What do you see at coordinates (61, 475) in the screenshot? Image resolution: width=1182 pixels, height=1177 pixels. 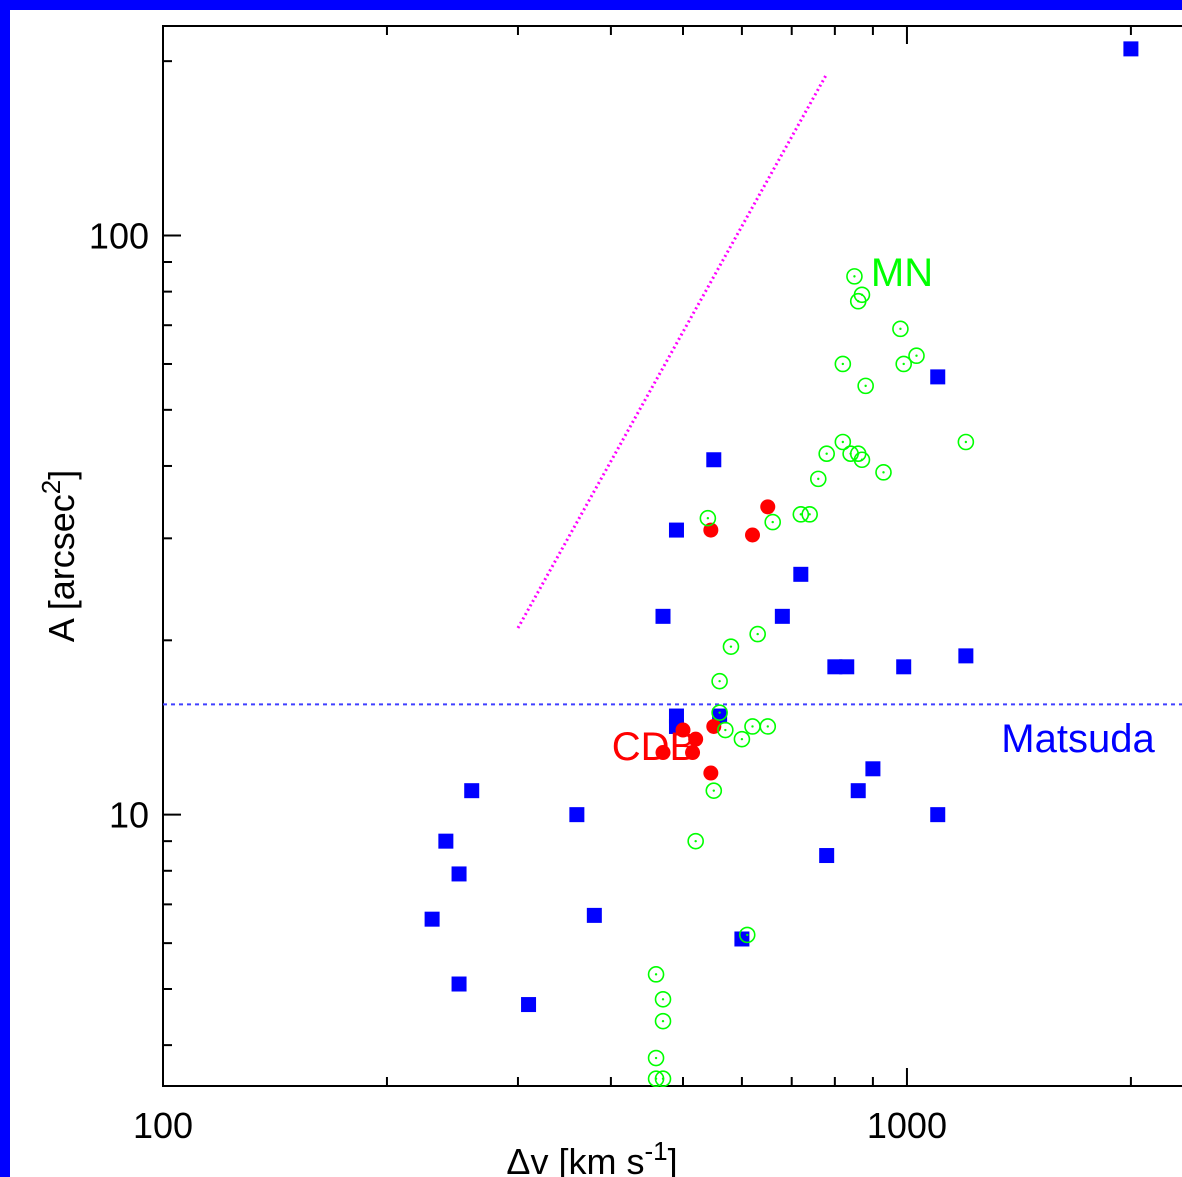 I see `y-axis-label-tail: ]` at bounding box center [61, 475].